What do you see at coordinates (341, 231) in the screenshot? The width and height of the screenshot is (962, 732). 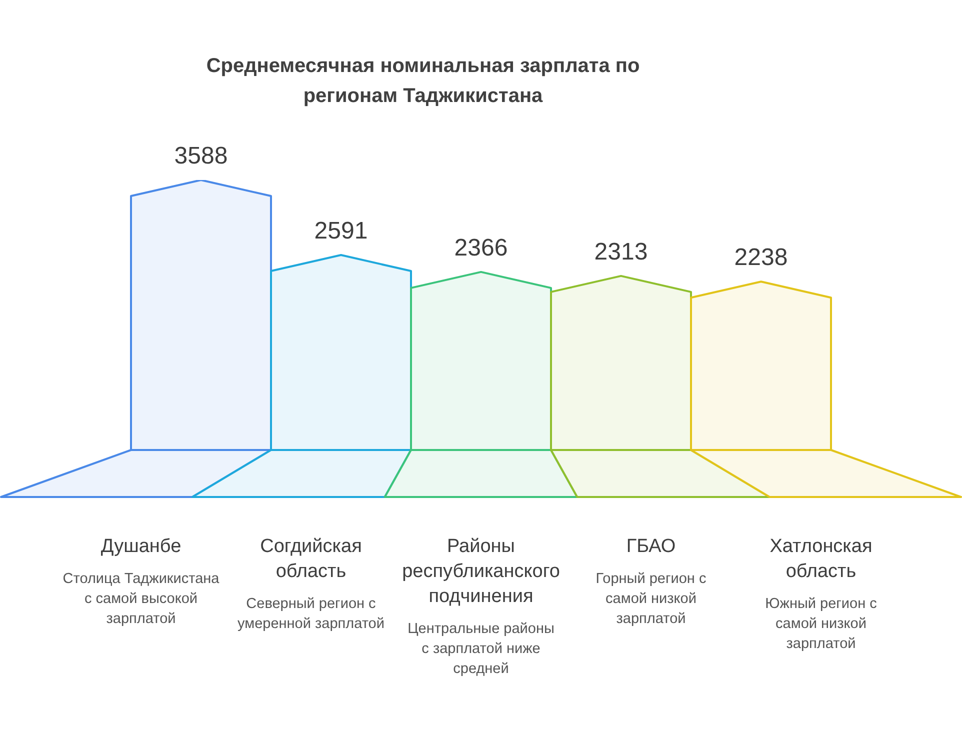 I see `data-label: 2591` at bounding box center [341, 231].